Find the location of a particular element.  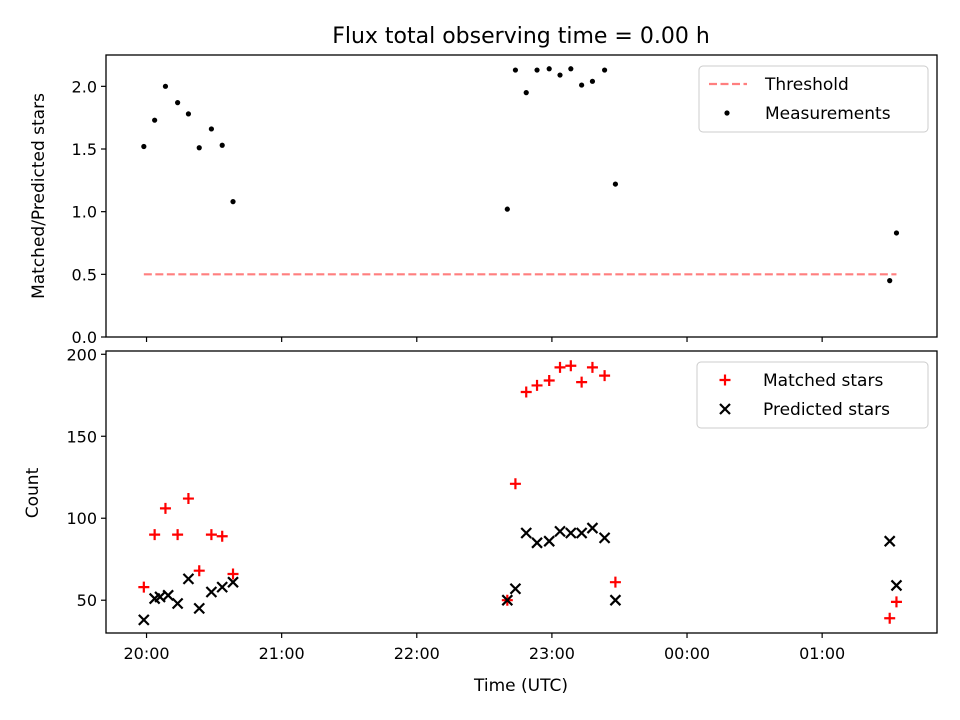

legend-label: Matched stars is located at coordinates (823, 381).